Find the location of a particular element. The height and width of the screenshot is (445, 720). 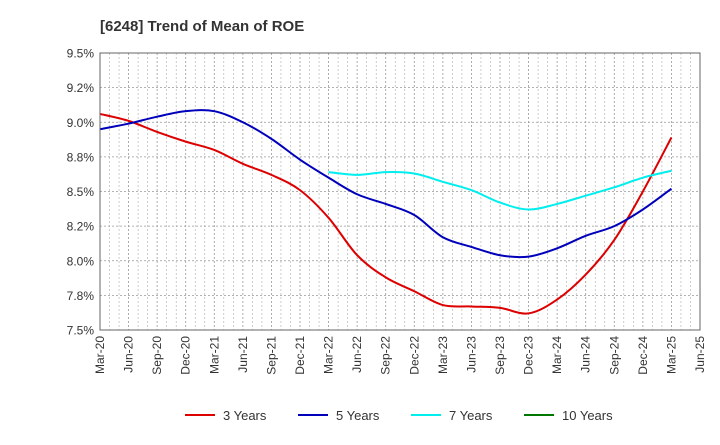

x-tick-label: Mar-21 is located at coordinates (214, 355).